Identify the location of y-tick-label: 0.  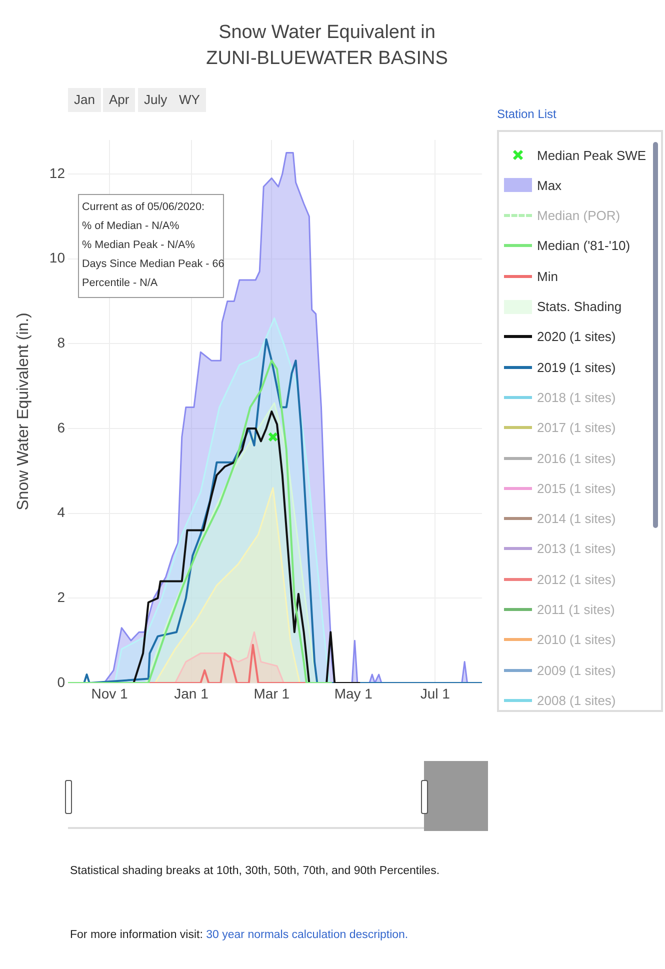
(61, 682).